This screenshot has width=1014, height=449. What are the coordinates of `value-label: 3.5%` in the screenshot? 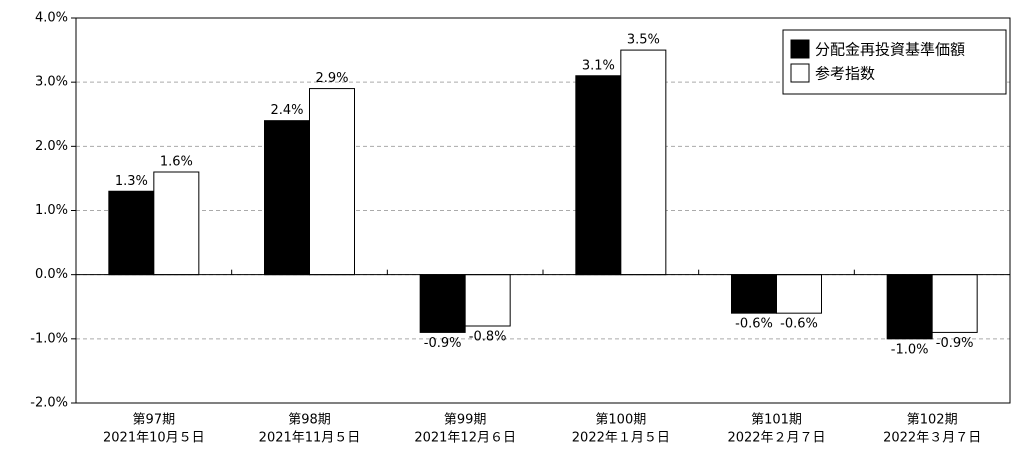 It's located at (643, 40).